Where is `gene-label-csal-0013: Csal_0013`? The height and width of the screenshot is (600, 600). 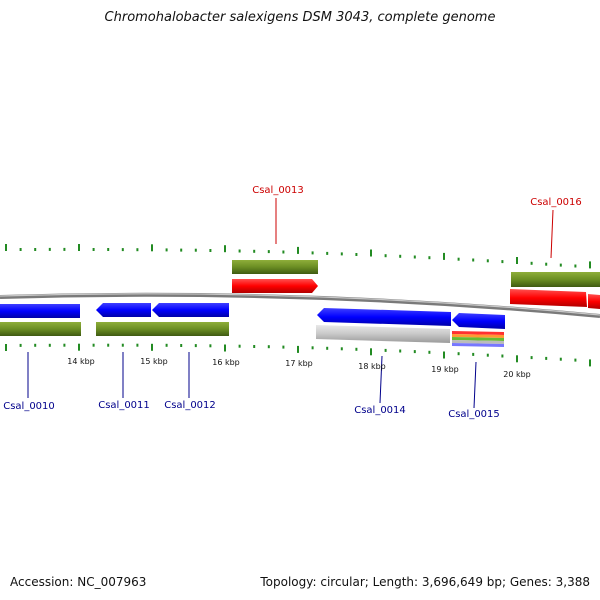
gene-label-csal-0013: Csal_0013 is located at coordinates (278, 190).